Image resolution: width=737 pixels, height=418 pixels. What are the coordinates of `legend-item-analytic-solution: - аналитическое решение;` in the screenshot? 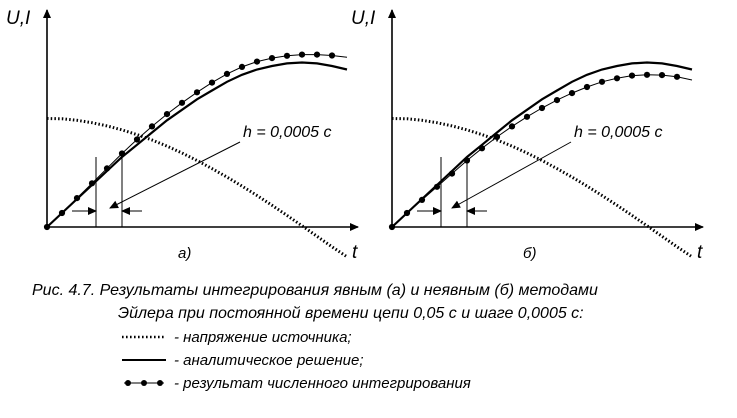 It's located at (242, 360).